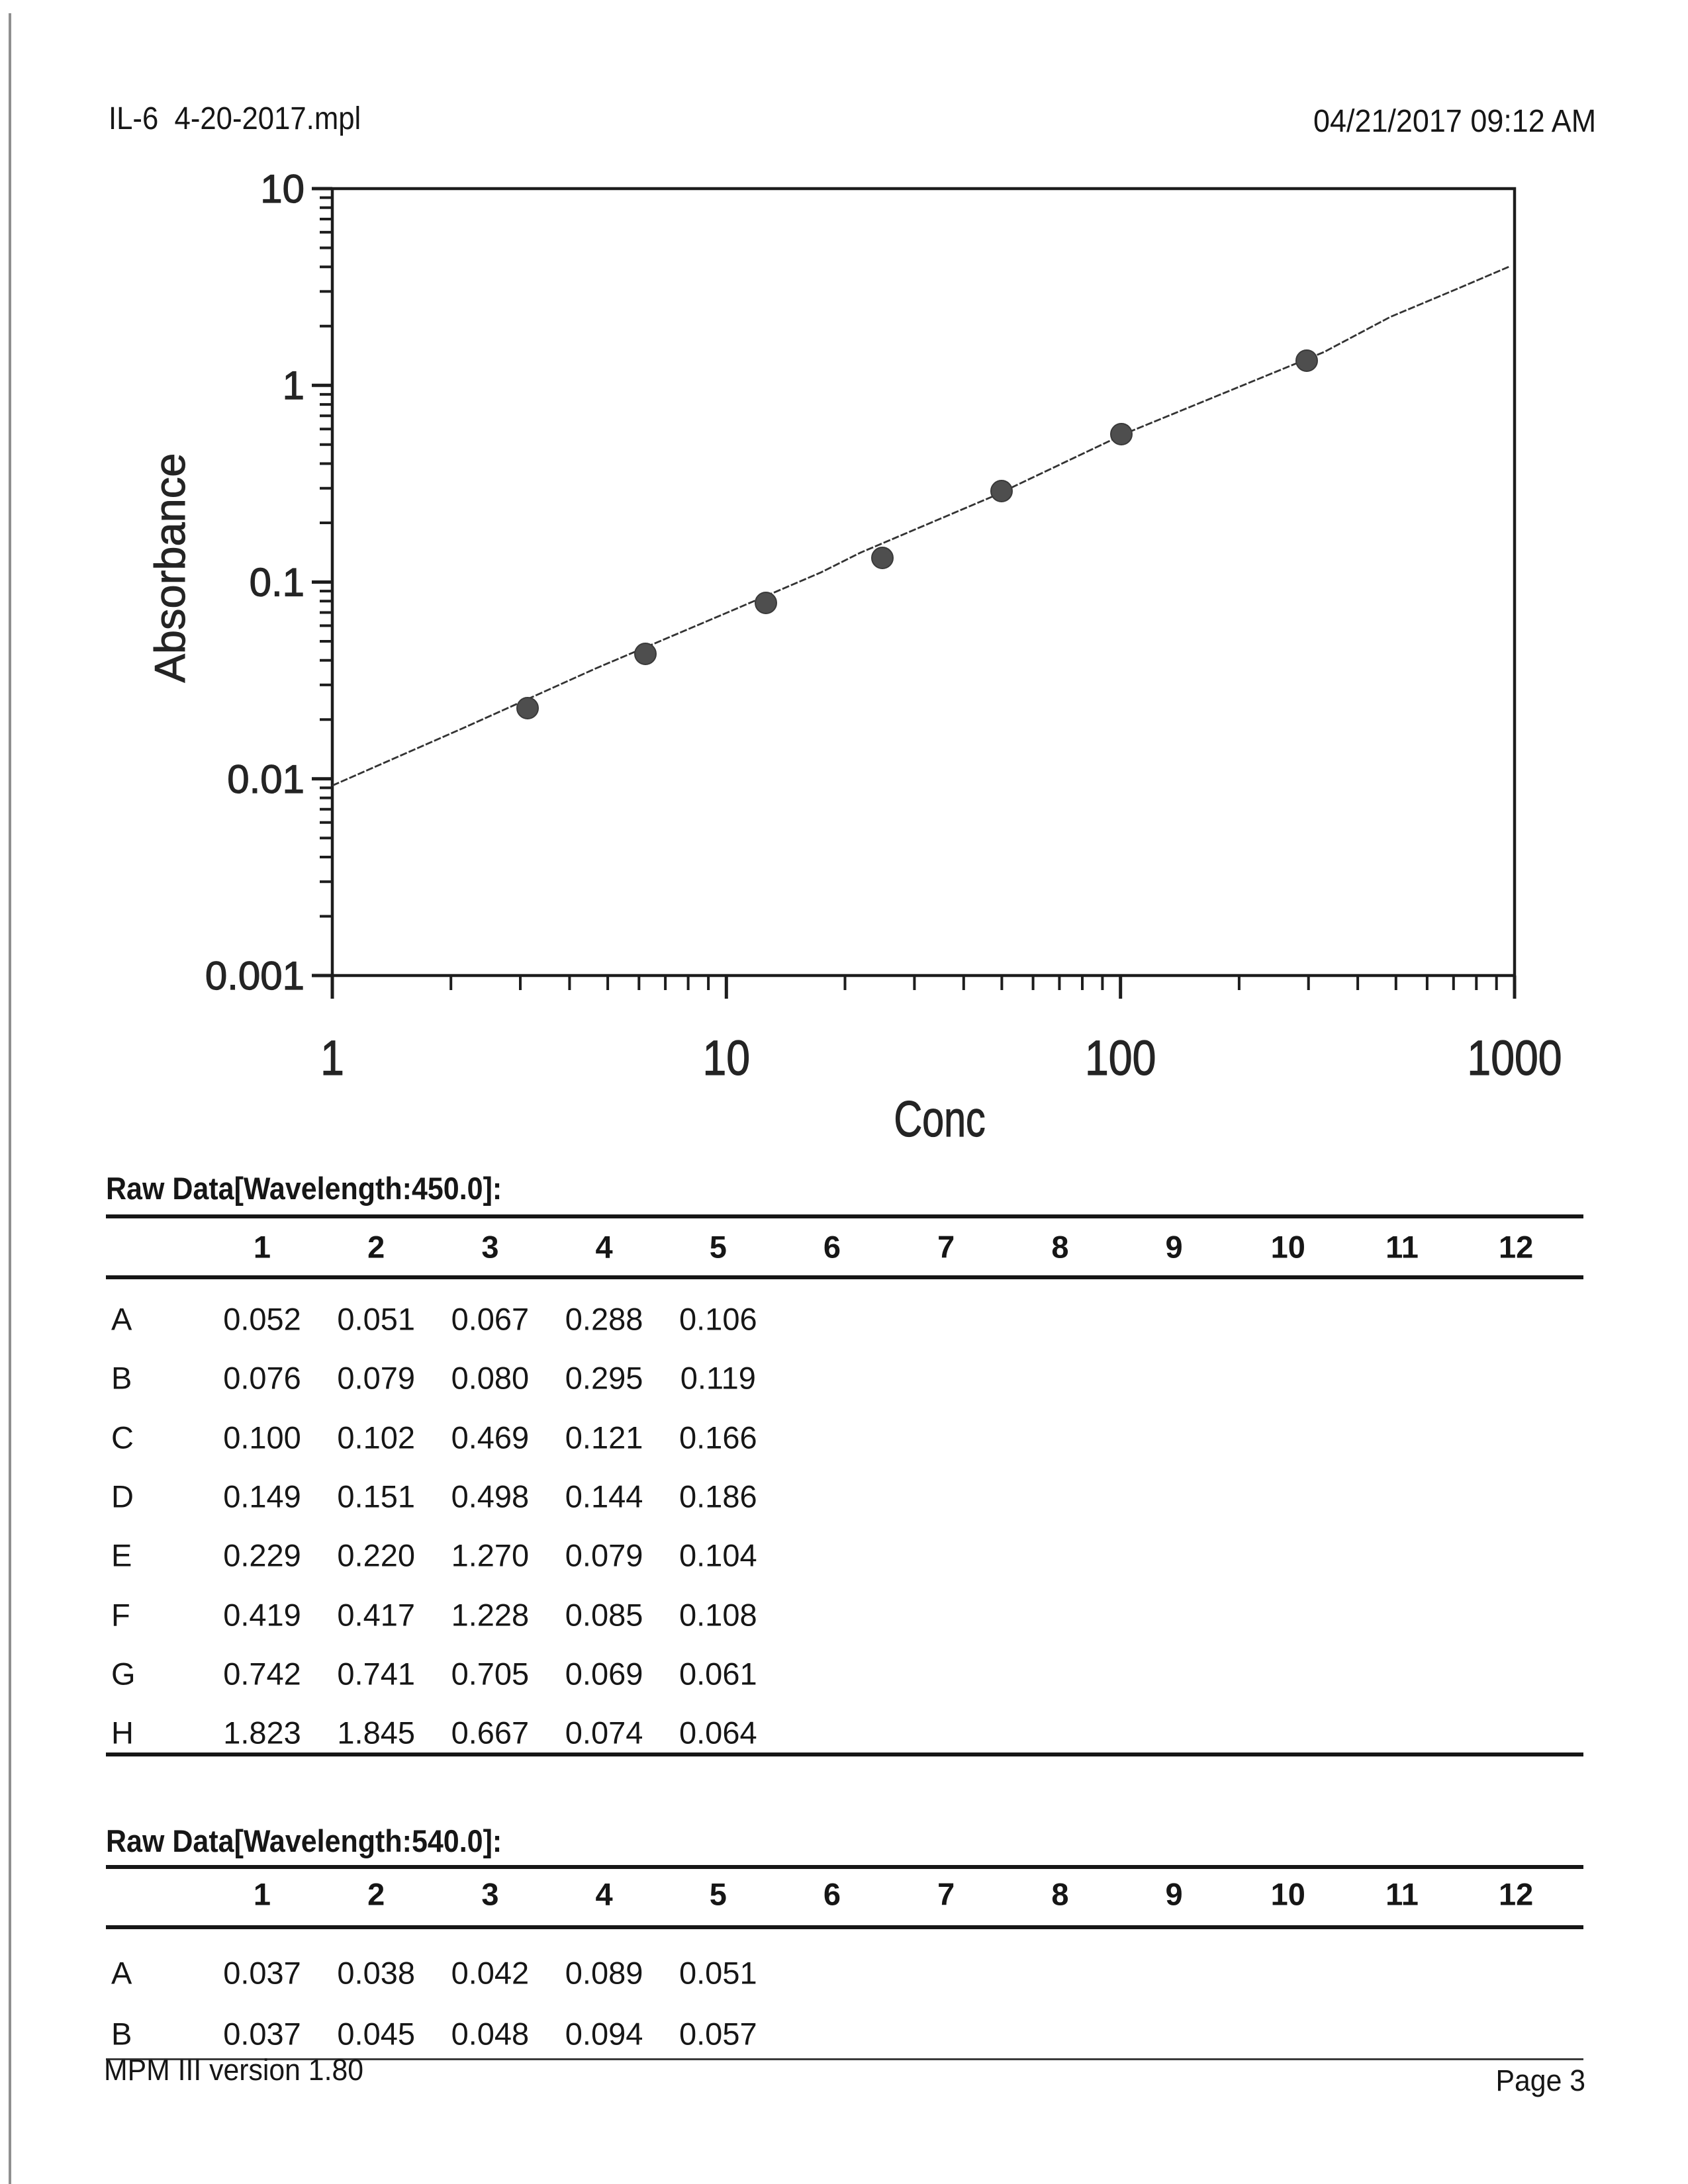  What do you see at coordinates (277, 583) in the screenshot?
I see `svg-text: 0.1` at bounding box center [277, 583].